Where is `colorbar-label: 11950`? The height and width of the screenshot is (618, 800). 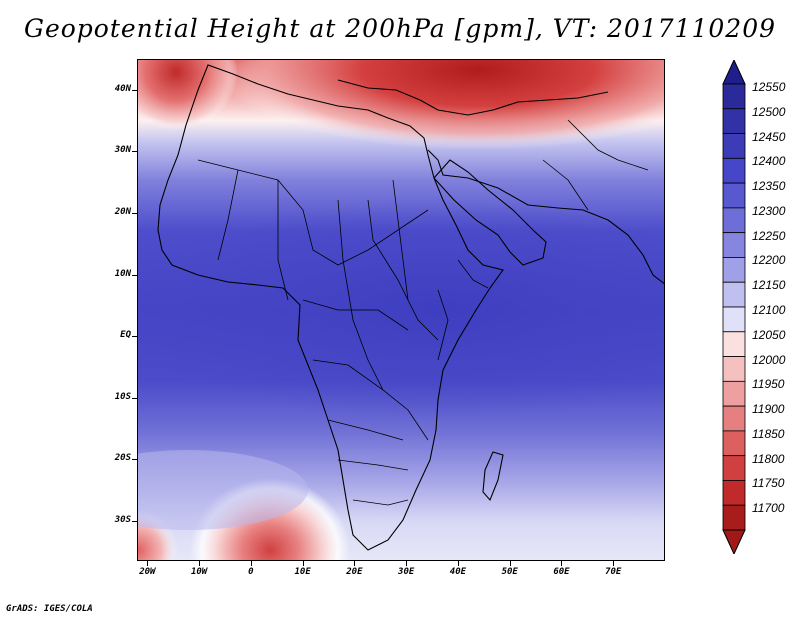 colorbar-label: 11950 is located at coordinates (768, 384).